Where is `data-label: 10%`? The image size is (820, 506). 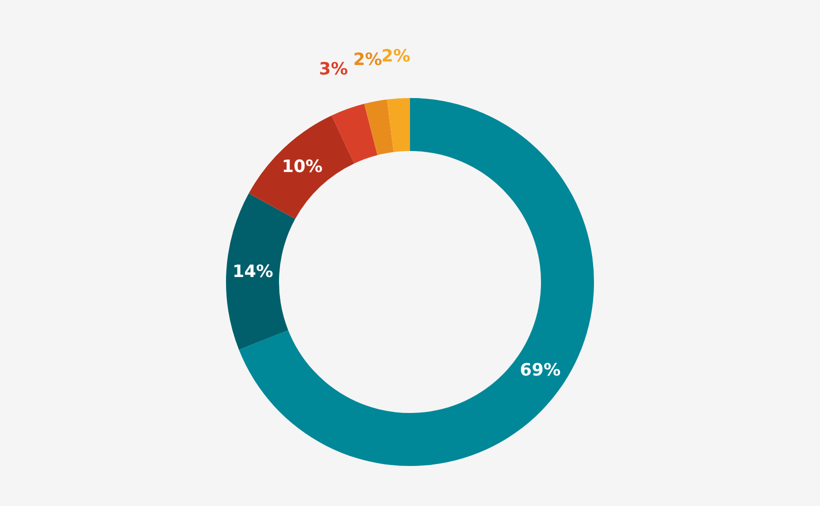 data-label: 10% is located at coordinates (302, 167).